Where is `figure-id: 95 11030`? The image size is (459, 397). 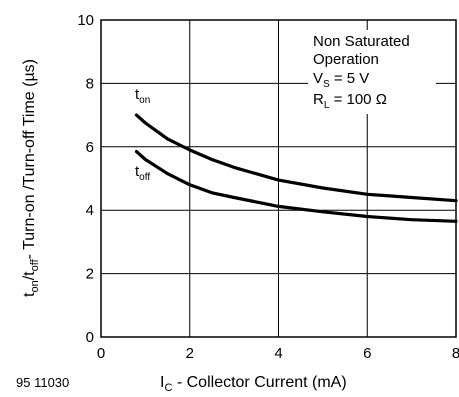
figure-id: 95 11030 is located at coordinates (42, 382).